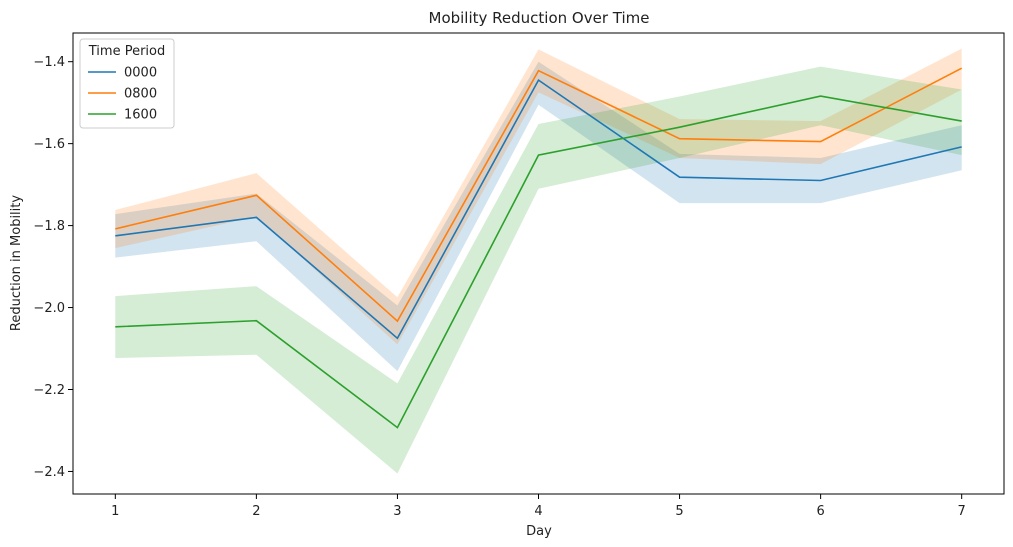 This screenshot has width=1013, height=547. I want to click on y-tick-label: −2.2, so click(49, 390).